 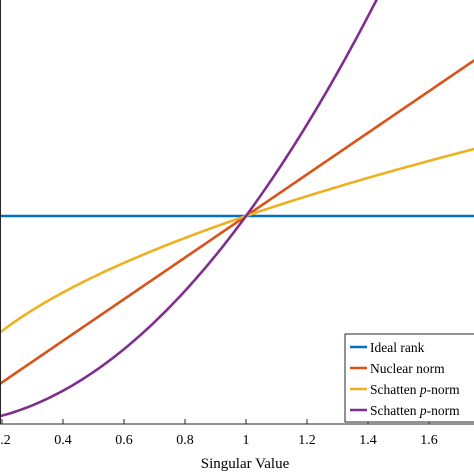 I want to click on legend-label: Ideal rank, so click(x=397, y=347).